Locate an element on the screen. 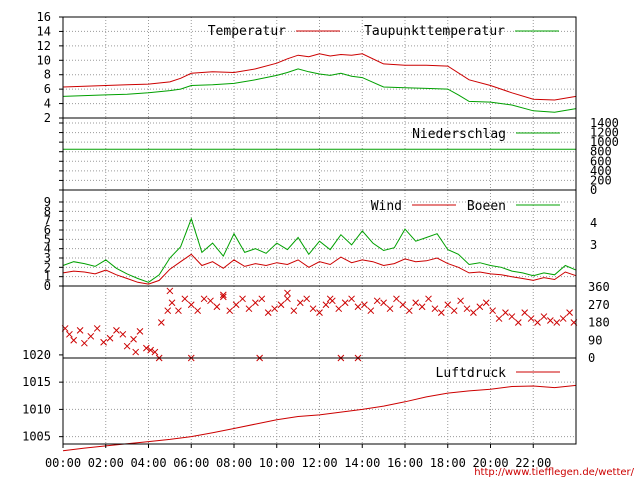 Image resolution: width=640 pixels, height=480 pixels. x-tick-label: 10:00 is located at coordinates (277, 463).